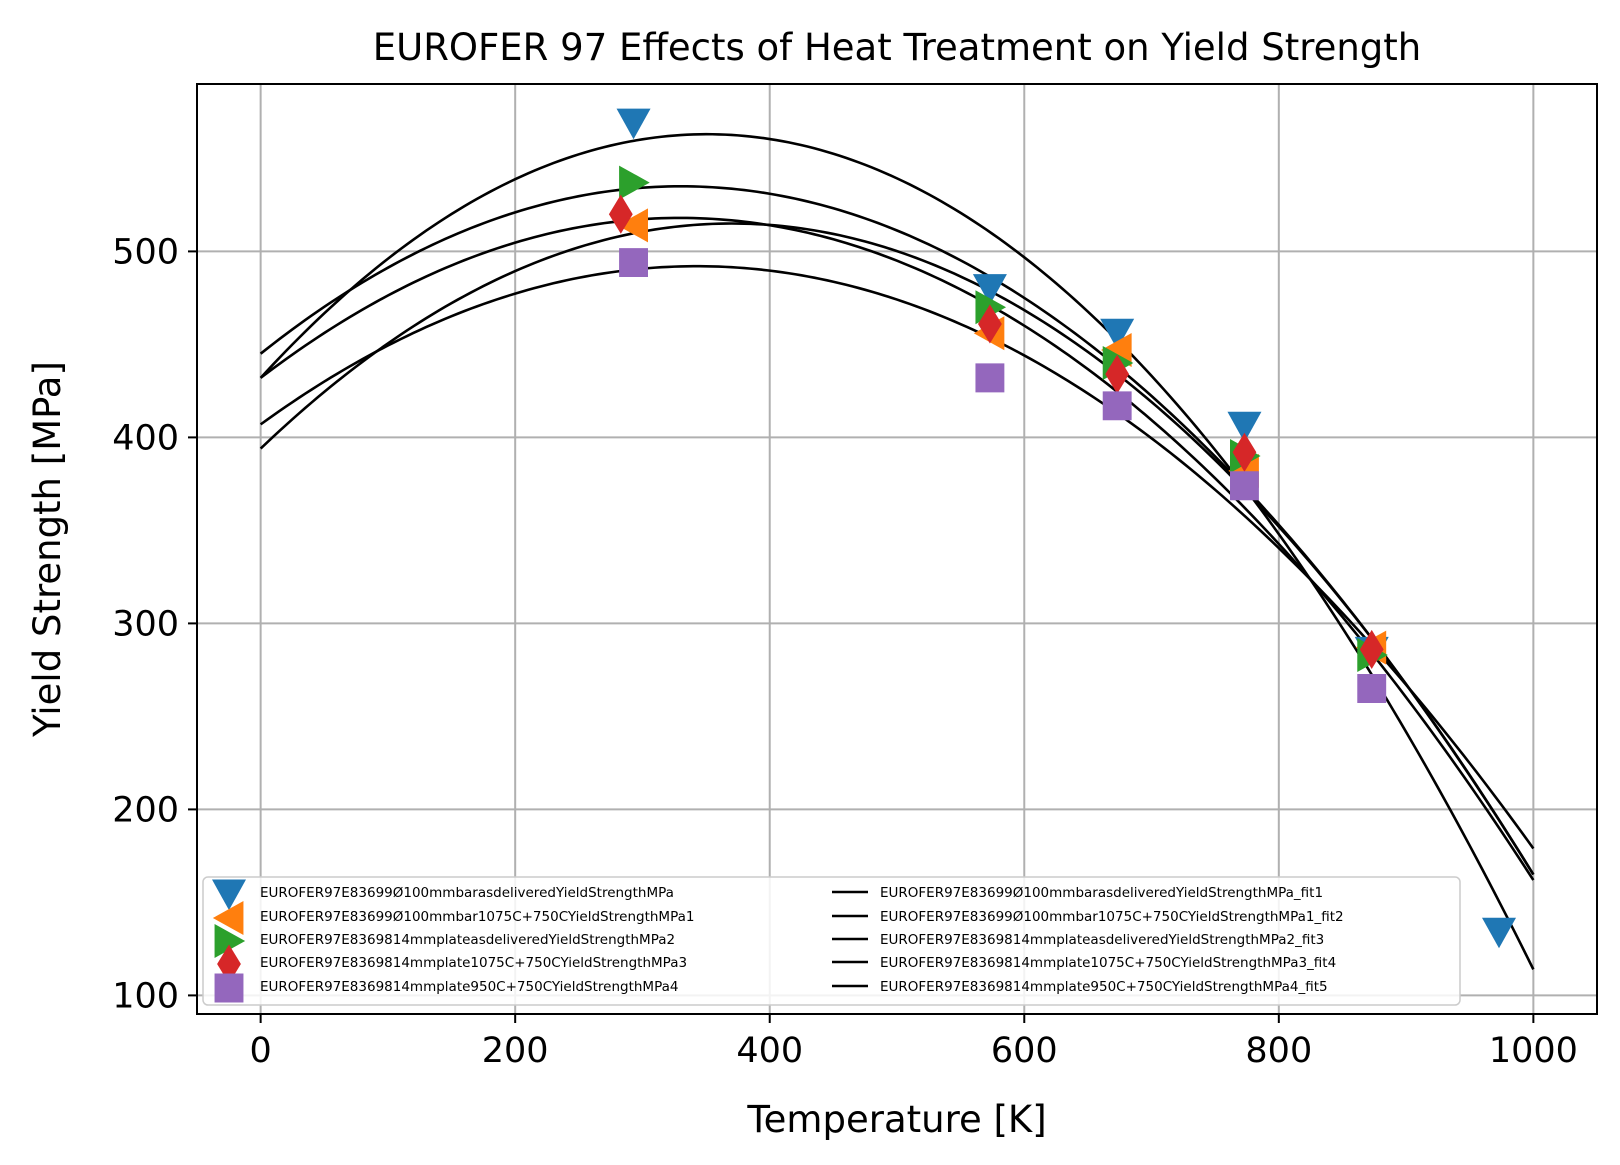  I want to click on x-tick-label: 200, so click(515, 1051).